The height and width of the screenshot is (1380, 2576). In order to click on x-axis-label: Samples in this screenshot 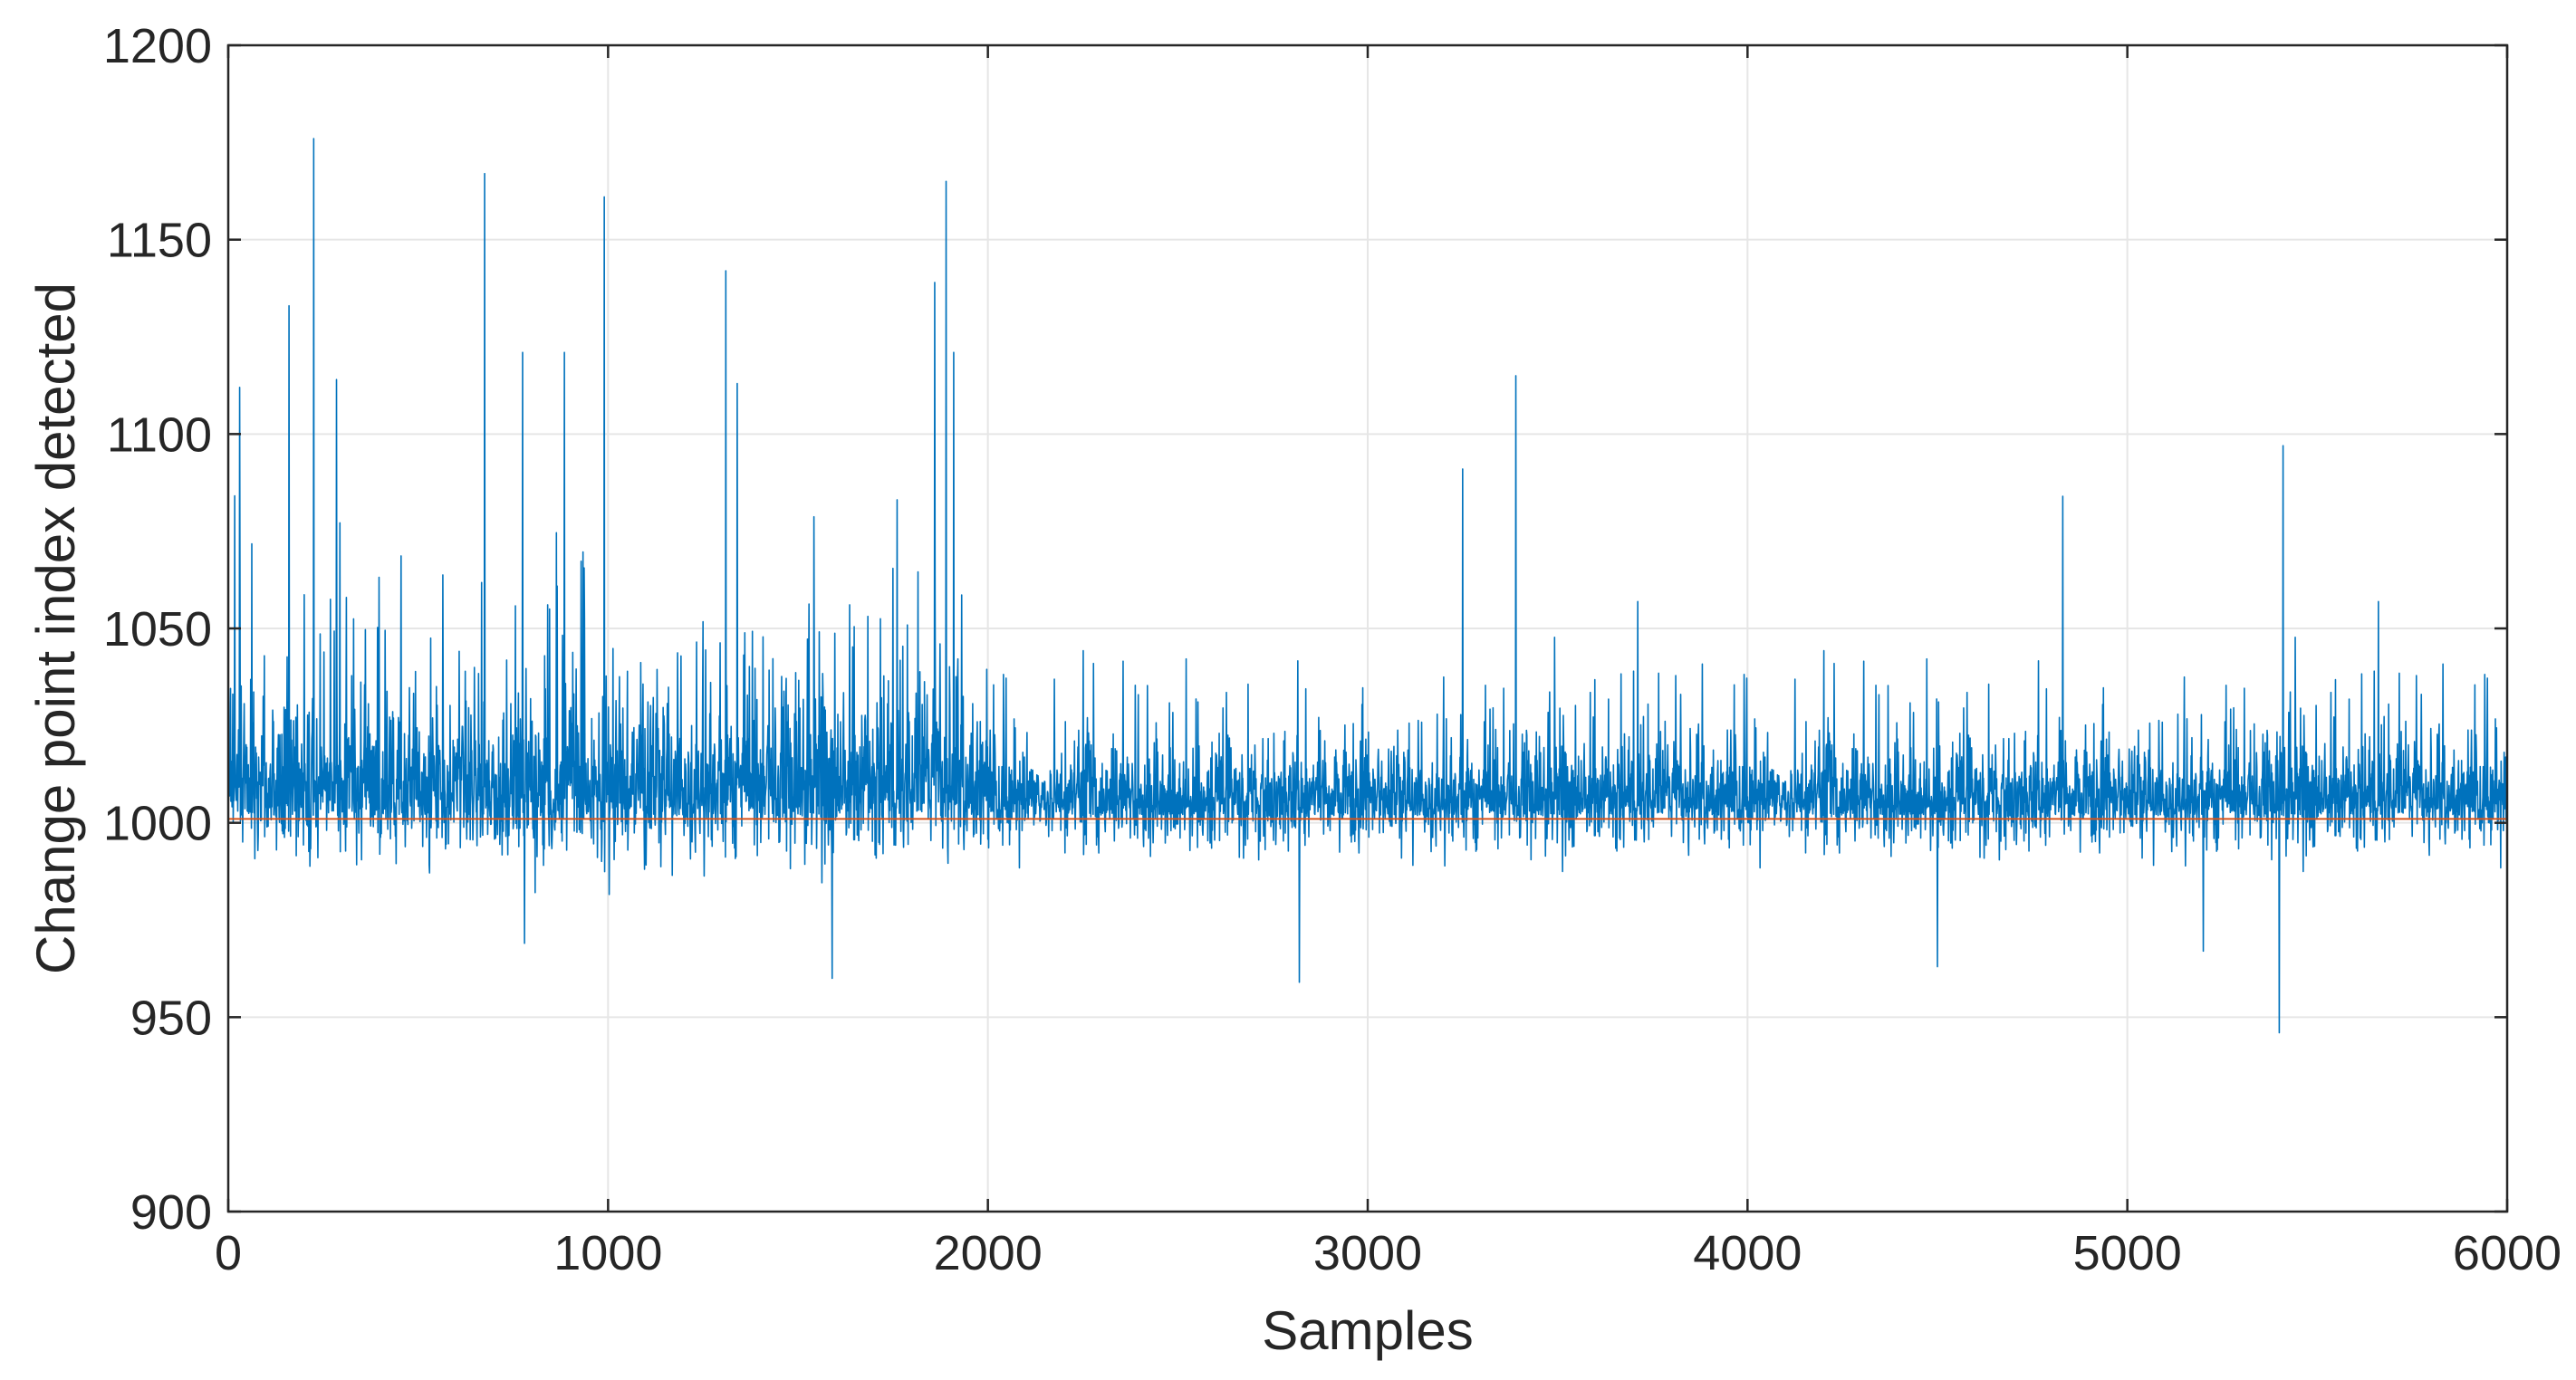, I will do `click(1367, 1330)`.